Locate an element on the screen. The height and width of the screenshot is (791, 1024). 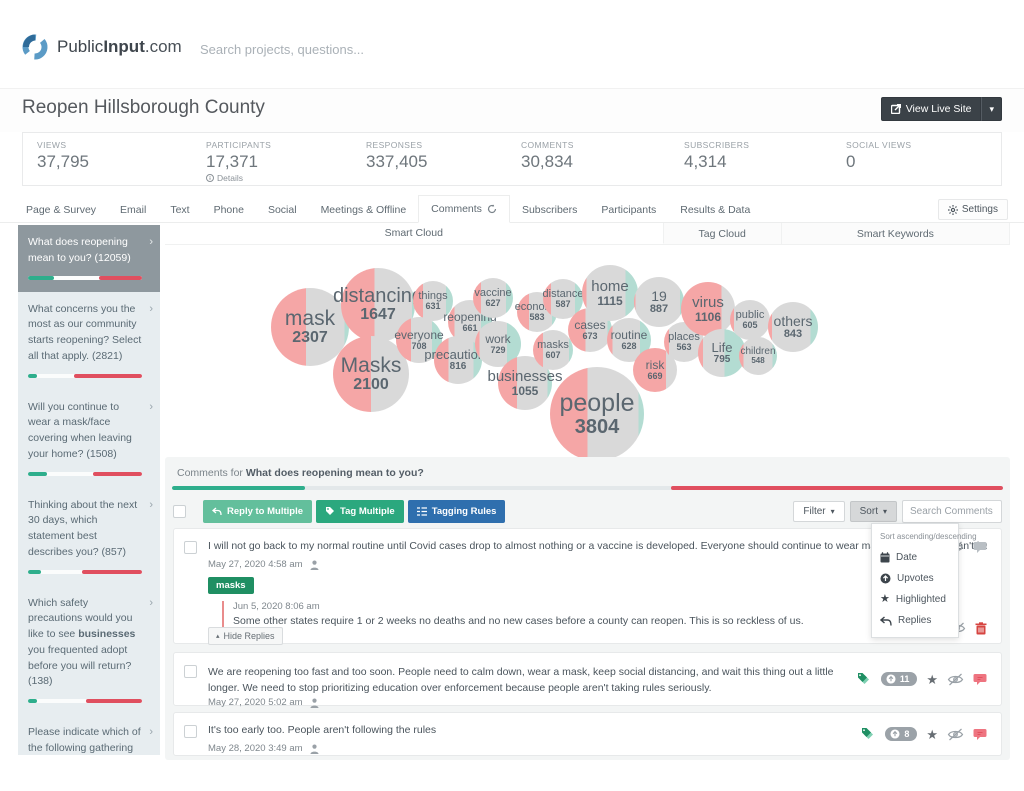
stat-value: 0 is located at coordinates (851, 161).